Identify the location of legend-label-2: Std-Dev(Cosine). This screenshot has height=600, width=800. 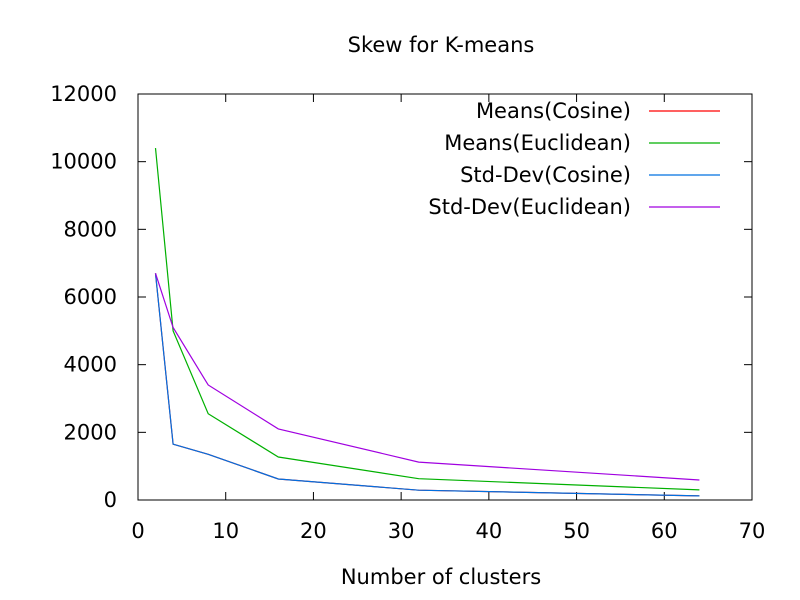
(545, 175).